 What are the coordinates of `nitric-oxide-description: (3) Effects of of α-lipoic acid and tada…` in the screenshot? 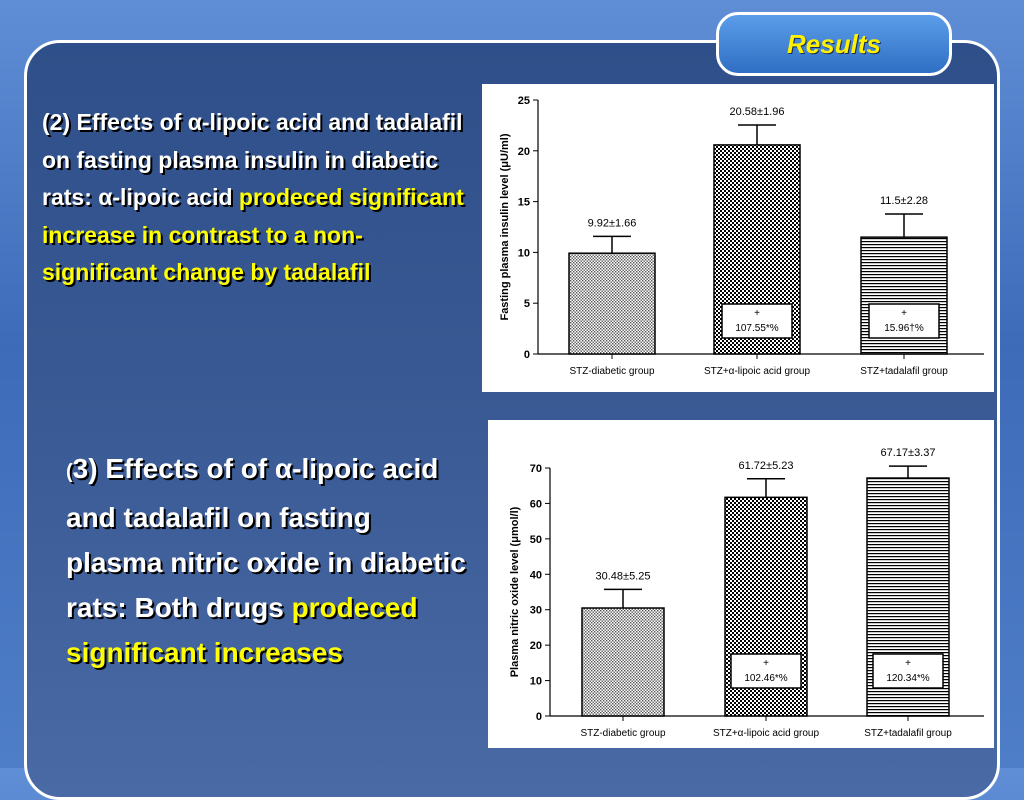 It's located at (266, 560).